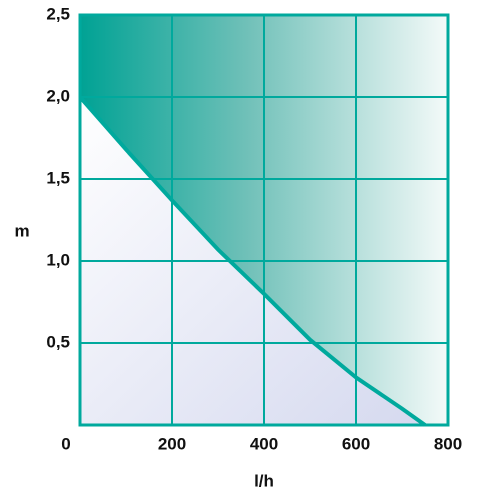 The height and width of the screenshot is (500, 479). Describe the element at coordinates (356, 443) in the screenshot. I see `x-tick-label: 600` at that location.